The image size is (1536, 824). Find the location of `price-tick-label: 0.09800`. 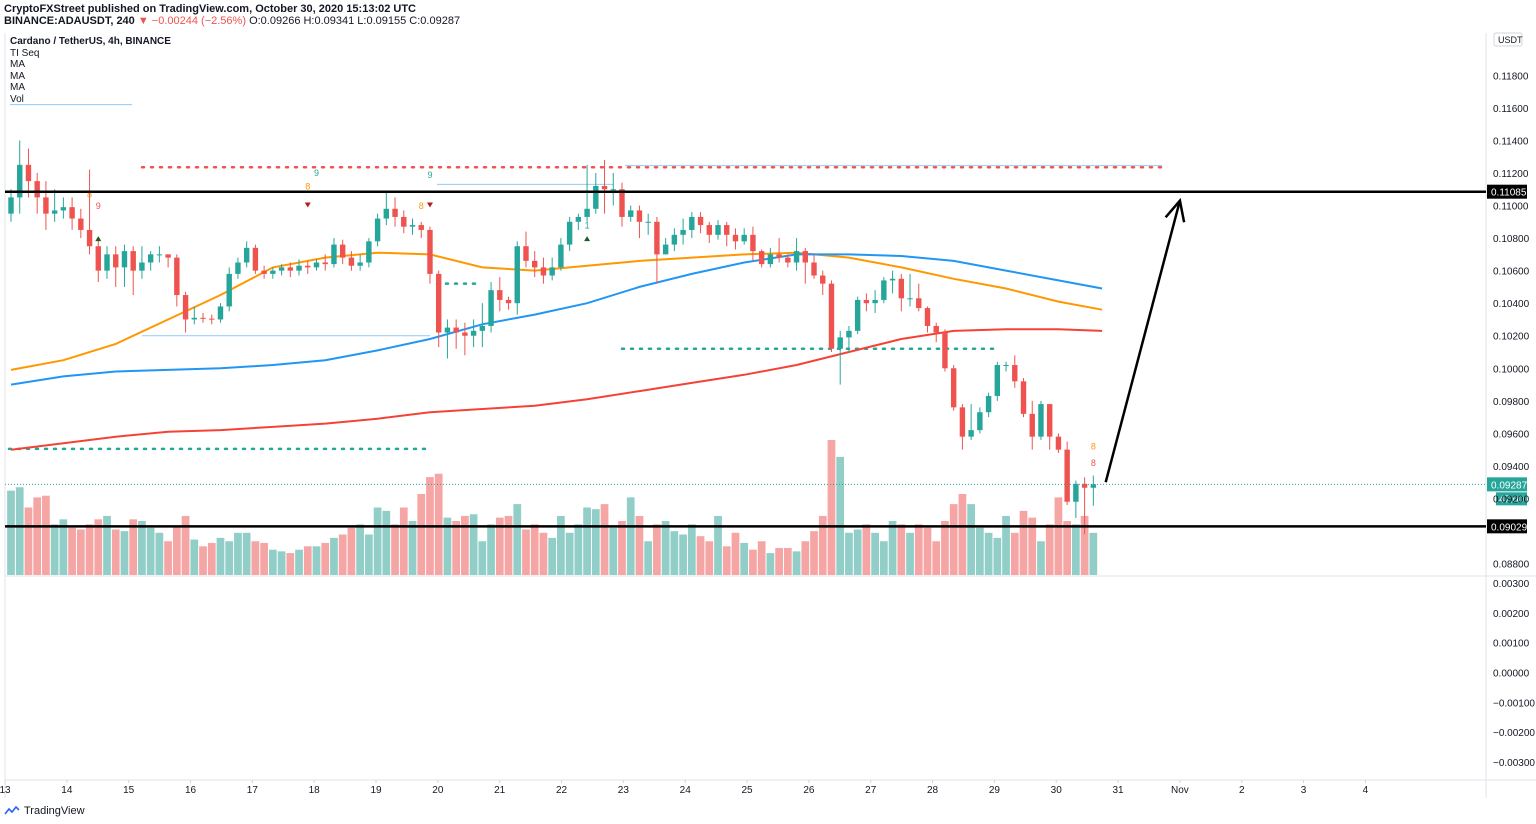

price-tick-label: 0.09800 is located at coordinates (1511, 402).